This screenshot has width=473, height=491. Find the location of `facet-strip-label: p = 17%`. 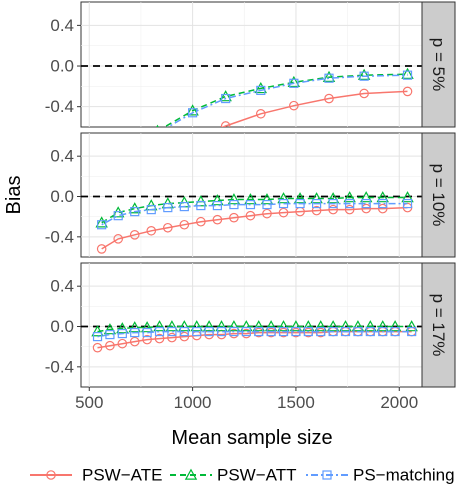

facet-strip-label: p = 17% is located at coordinates (438, 325).